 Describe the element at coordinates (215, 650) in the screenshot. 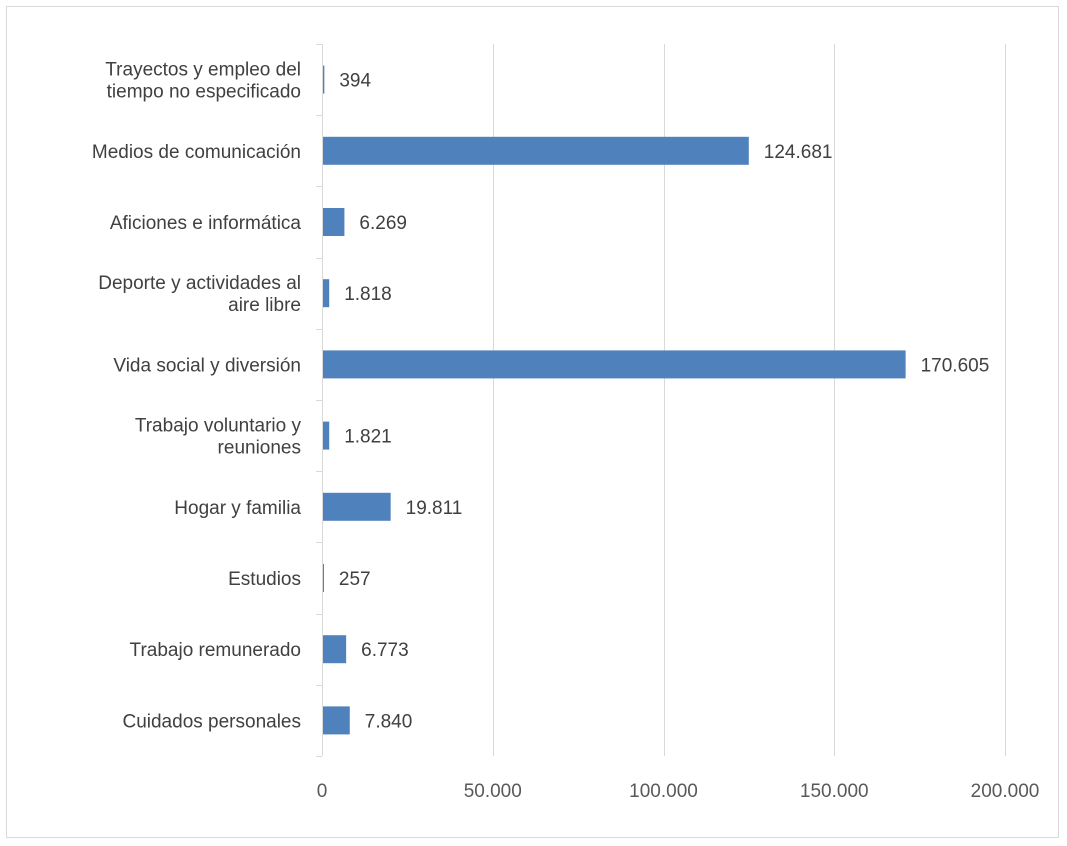

I see `category-label: Trabajo remunerado` at that location.